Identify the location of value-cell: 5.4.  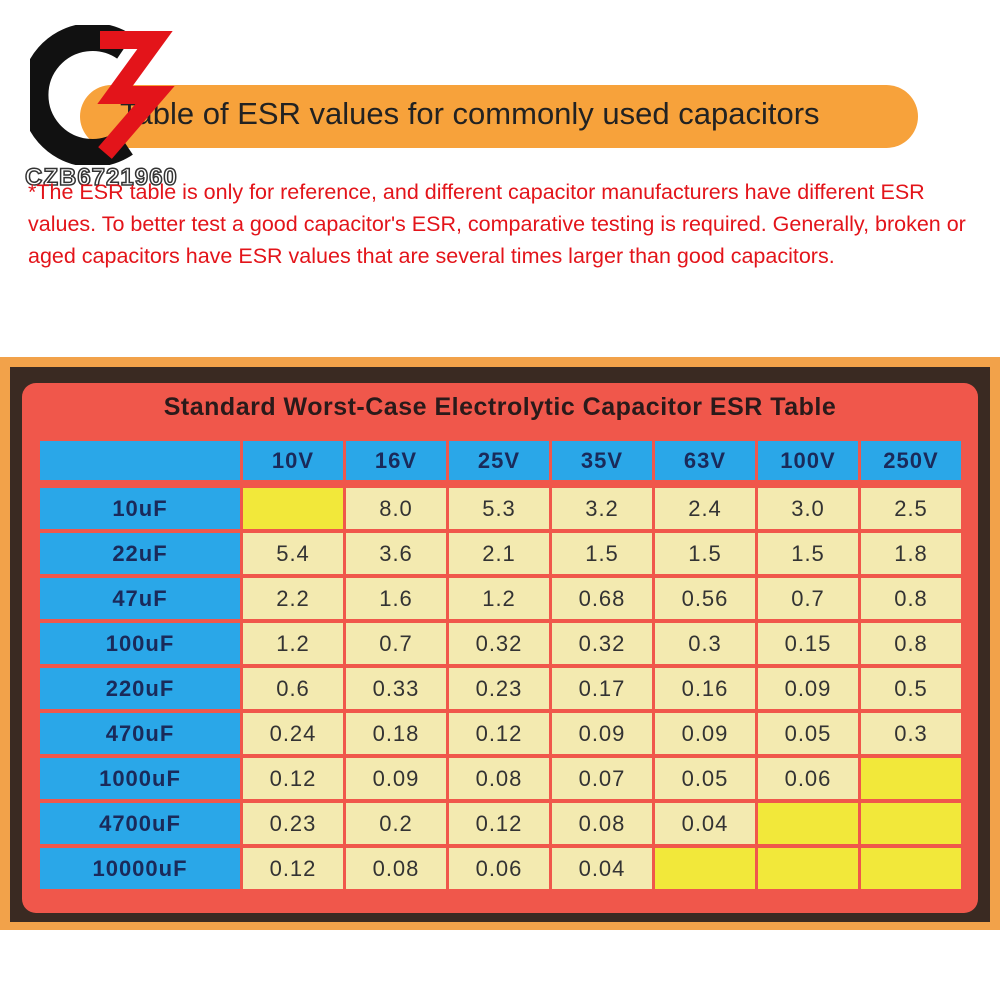
(293, 553).